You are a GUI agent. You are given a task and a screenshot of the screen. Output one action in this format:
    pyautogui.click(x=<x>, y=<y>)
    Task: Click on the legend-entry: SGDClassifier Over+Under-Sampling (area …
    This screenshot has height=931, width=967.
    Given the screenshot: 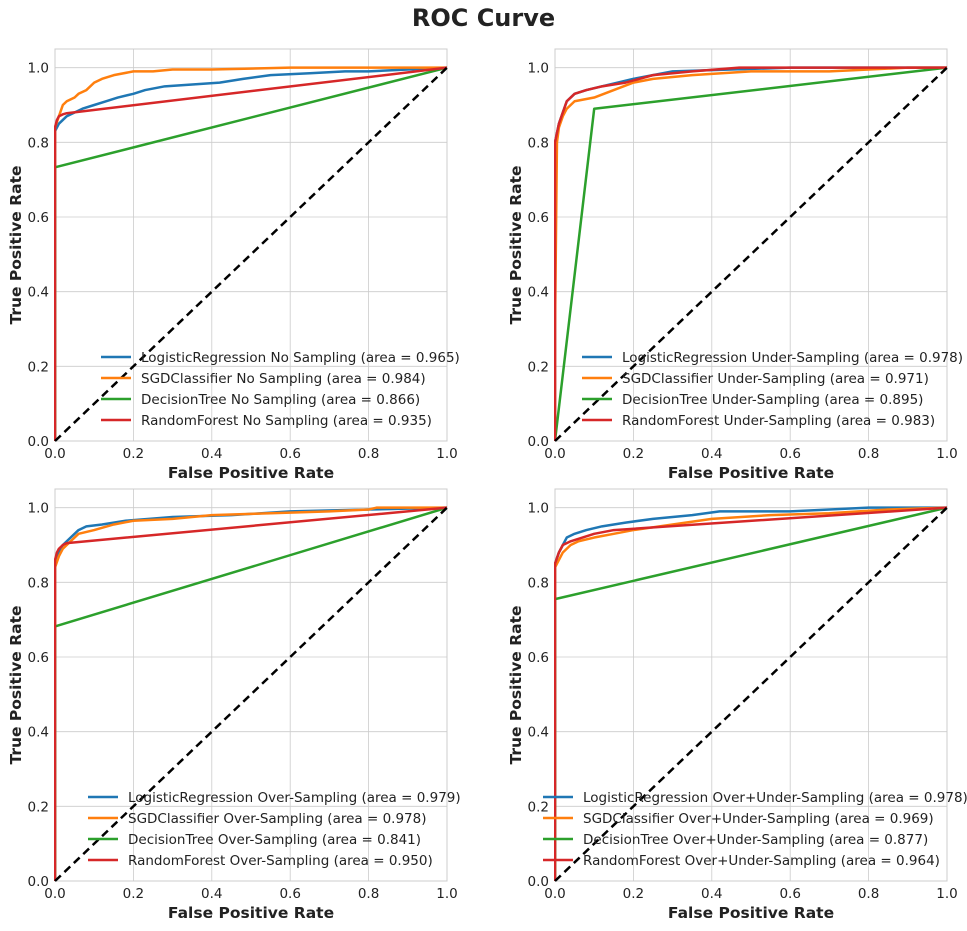 What is the action you would take?
    pyautogui.click(x=758, y=819)
    